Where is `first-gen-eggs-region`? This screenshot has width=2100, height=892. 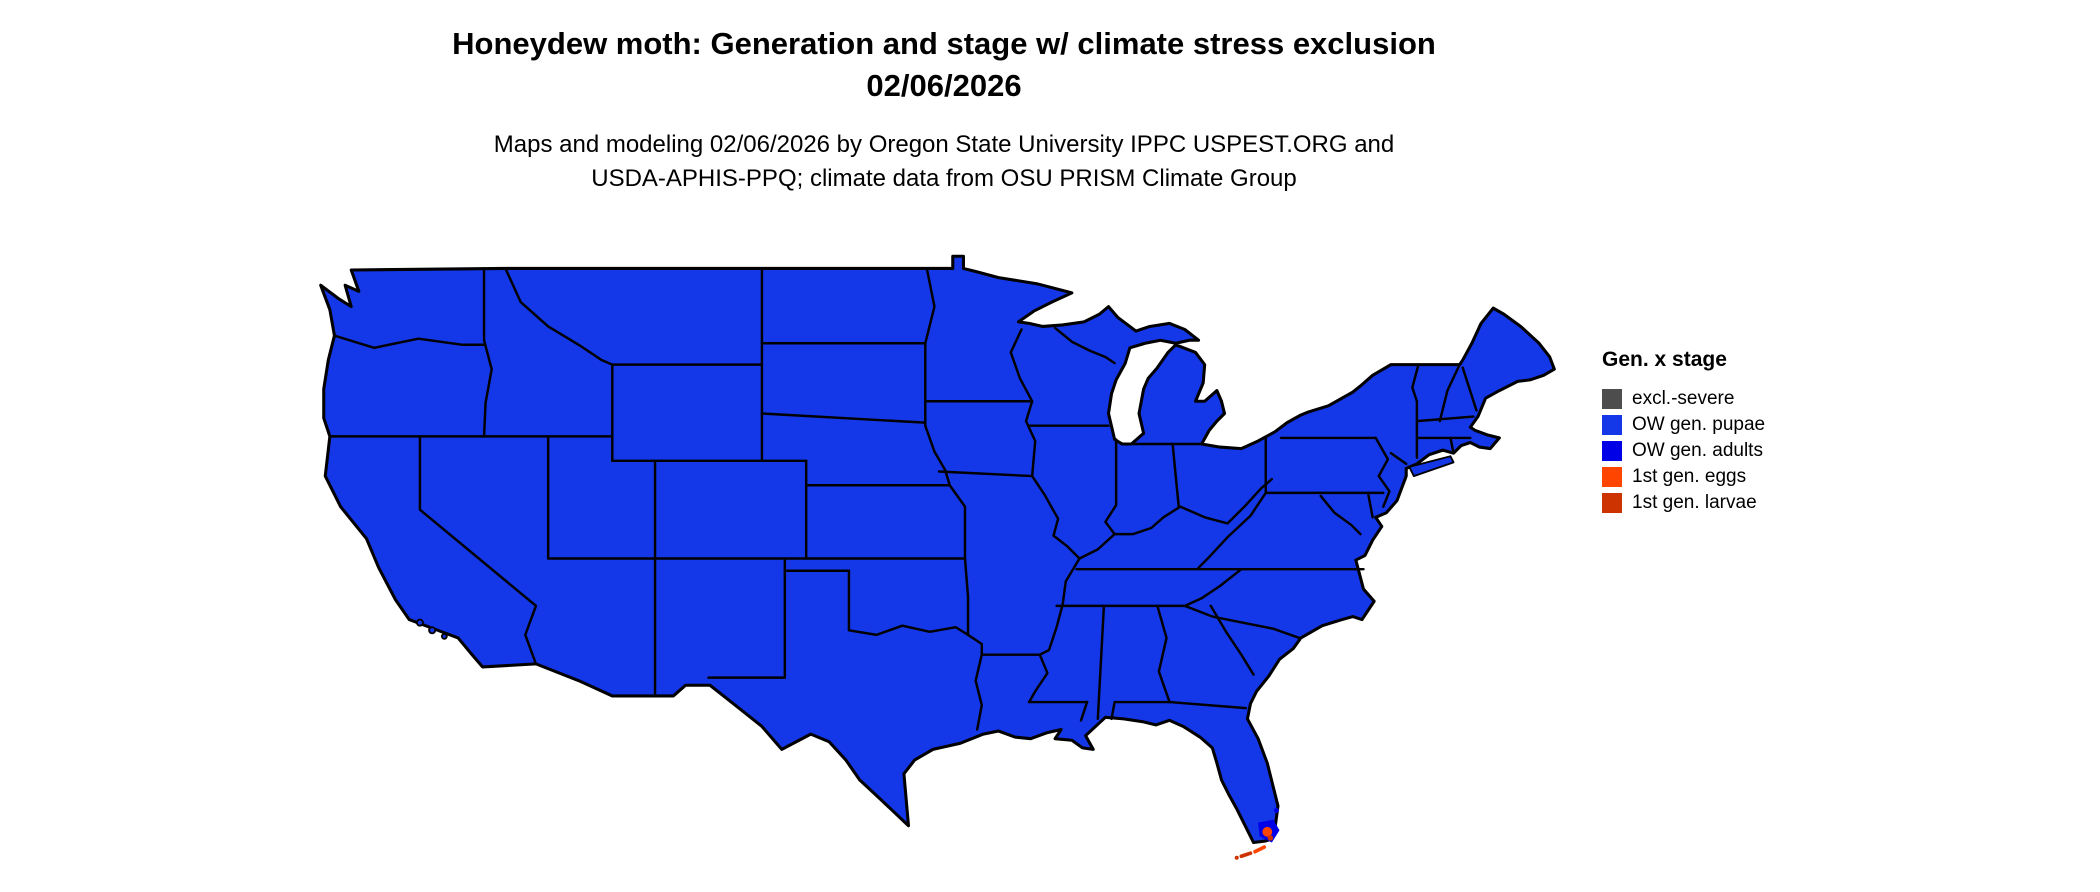 first-gen-eggs-region is located at coordinates (1267, 831).